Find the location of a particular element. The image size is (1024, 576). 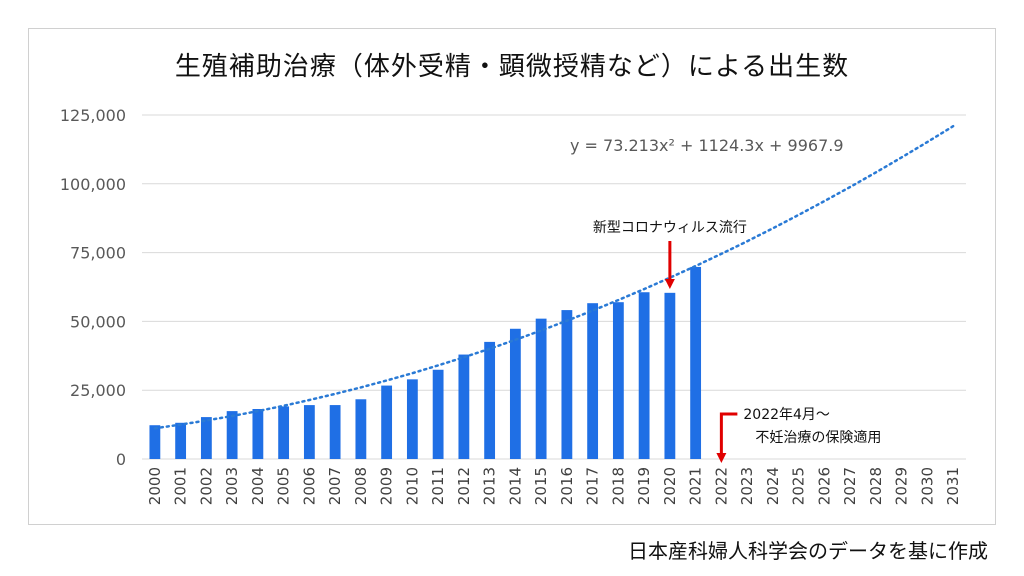

bar-2018 is located at coordinates (618, 380).